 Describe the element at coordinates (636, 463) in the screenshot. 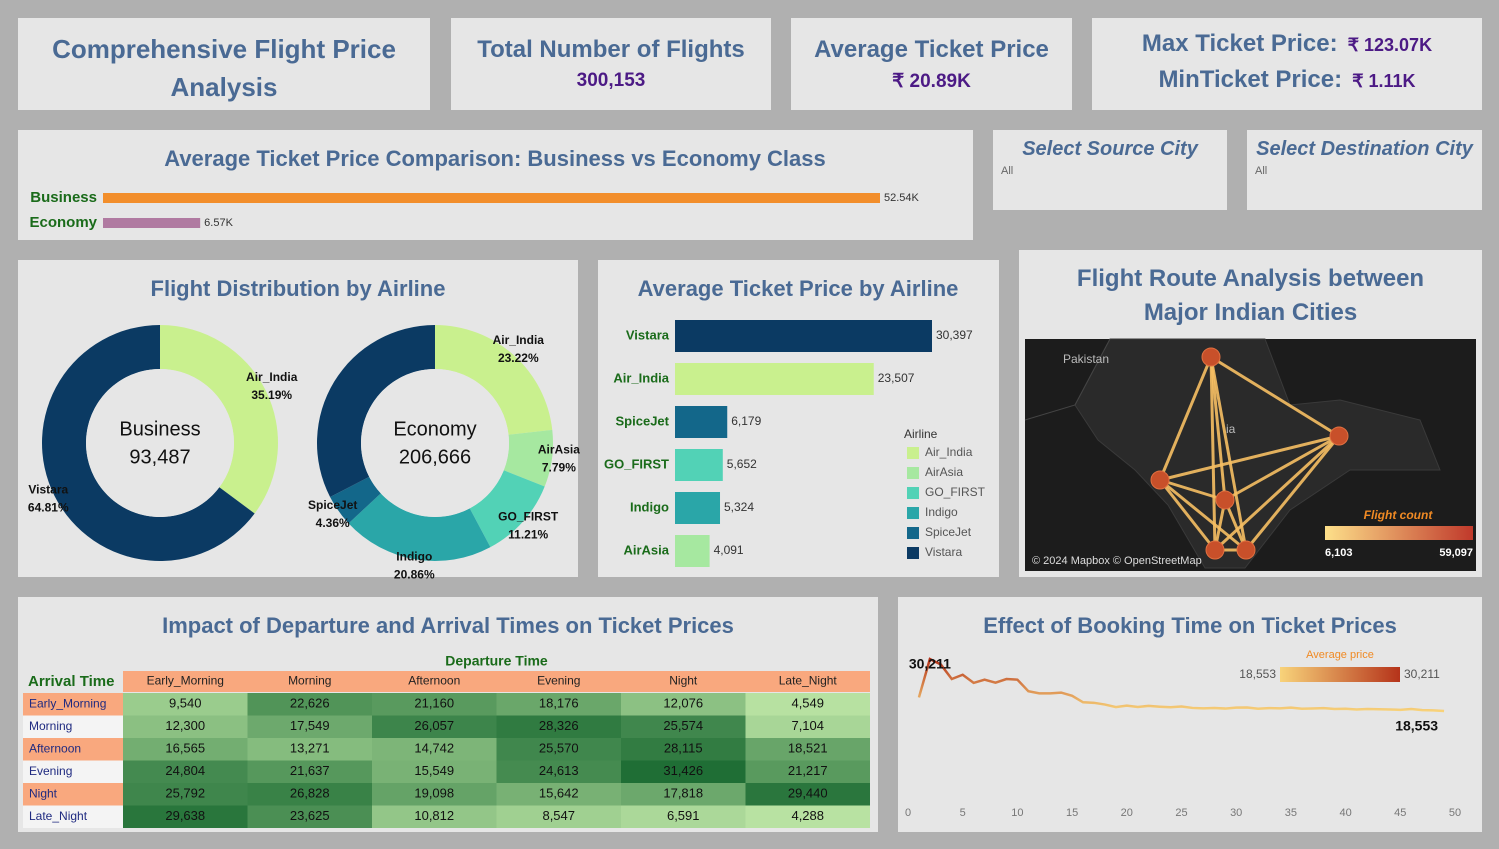

I see `category-label: GO_FIRST` at that location.